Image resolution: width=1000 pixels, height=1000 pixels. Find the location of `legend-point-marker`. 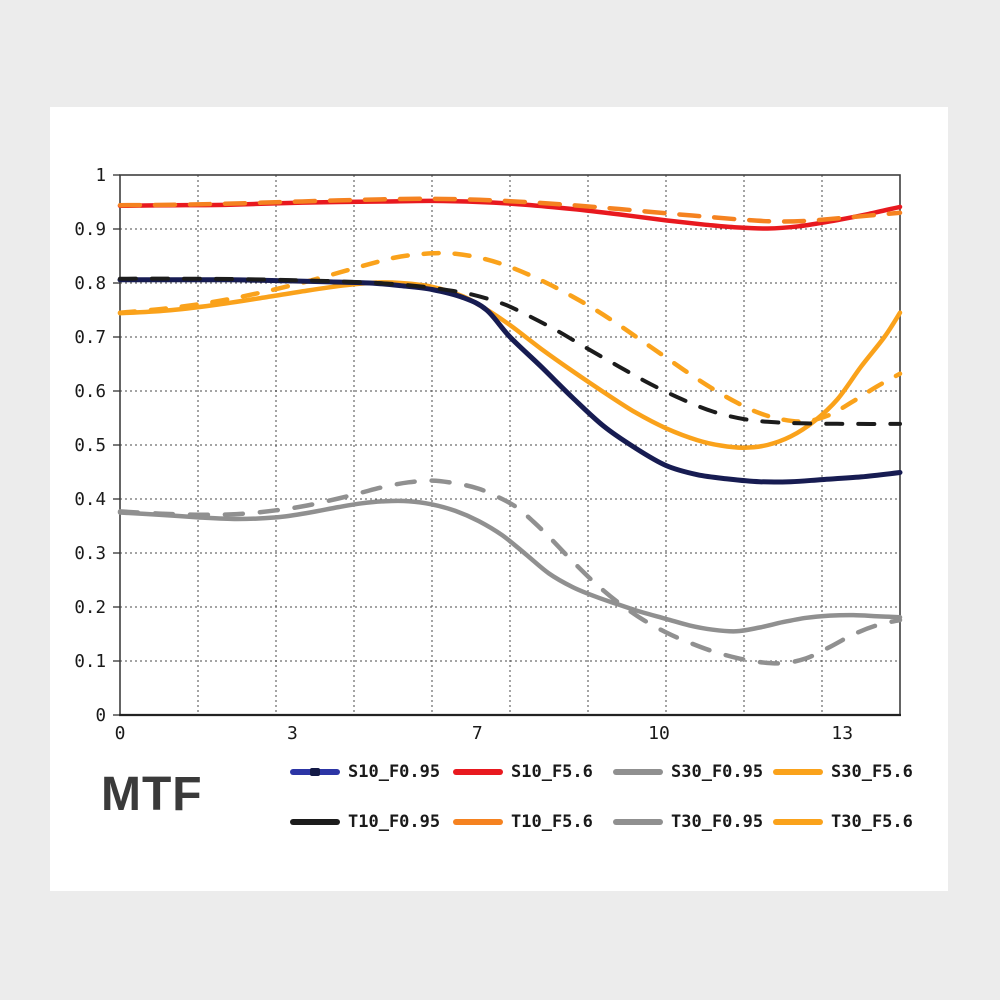

legend-point-marker is located at coordinates (315, 772).